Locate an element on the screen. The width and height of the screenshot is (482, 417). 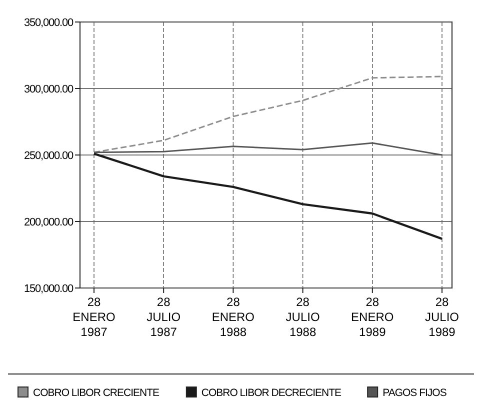
legend-label: PAGOS FIJOS is located at coordinates (414, 393).